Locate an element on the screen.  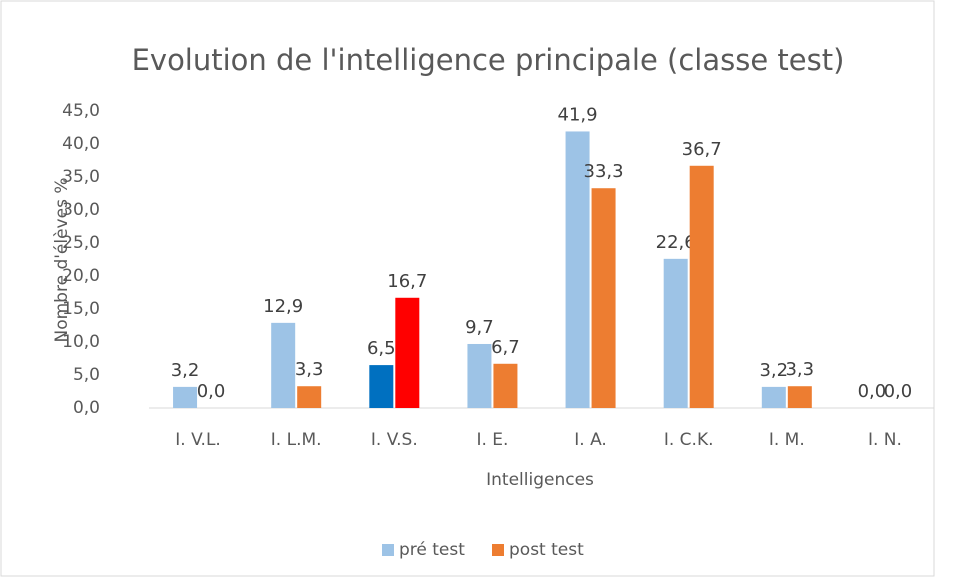
data-label: 22,6 is located at coordinates (676, 242).